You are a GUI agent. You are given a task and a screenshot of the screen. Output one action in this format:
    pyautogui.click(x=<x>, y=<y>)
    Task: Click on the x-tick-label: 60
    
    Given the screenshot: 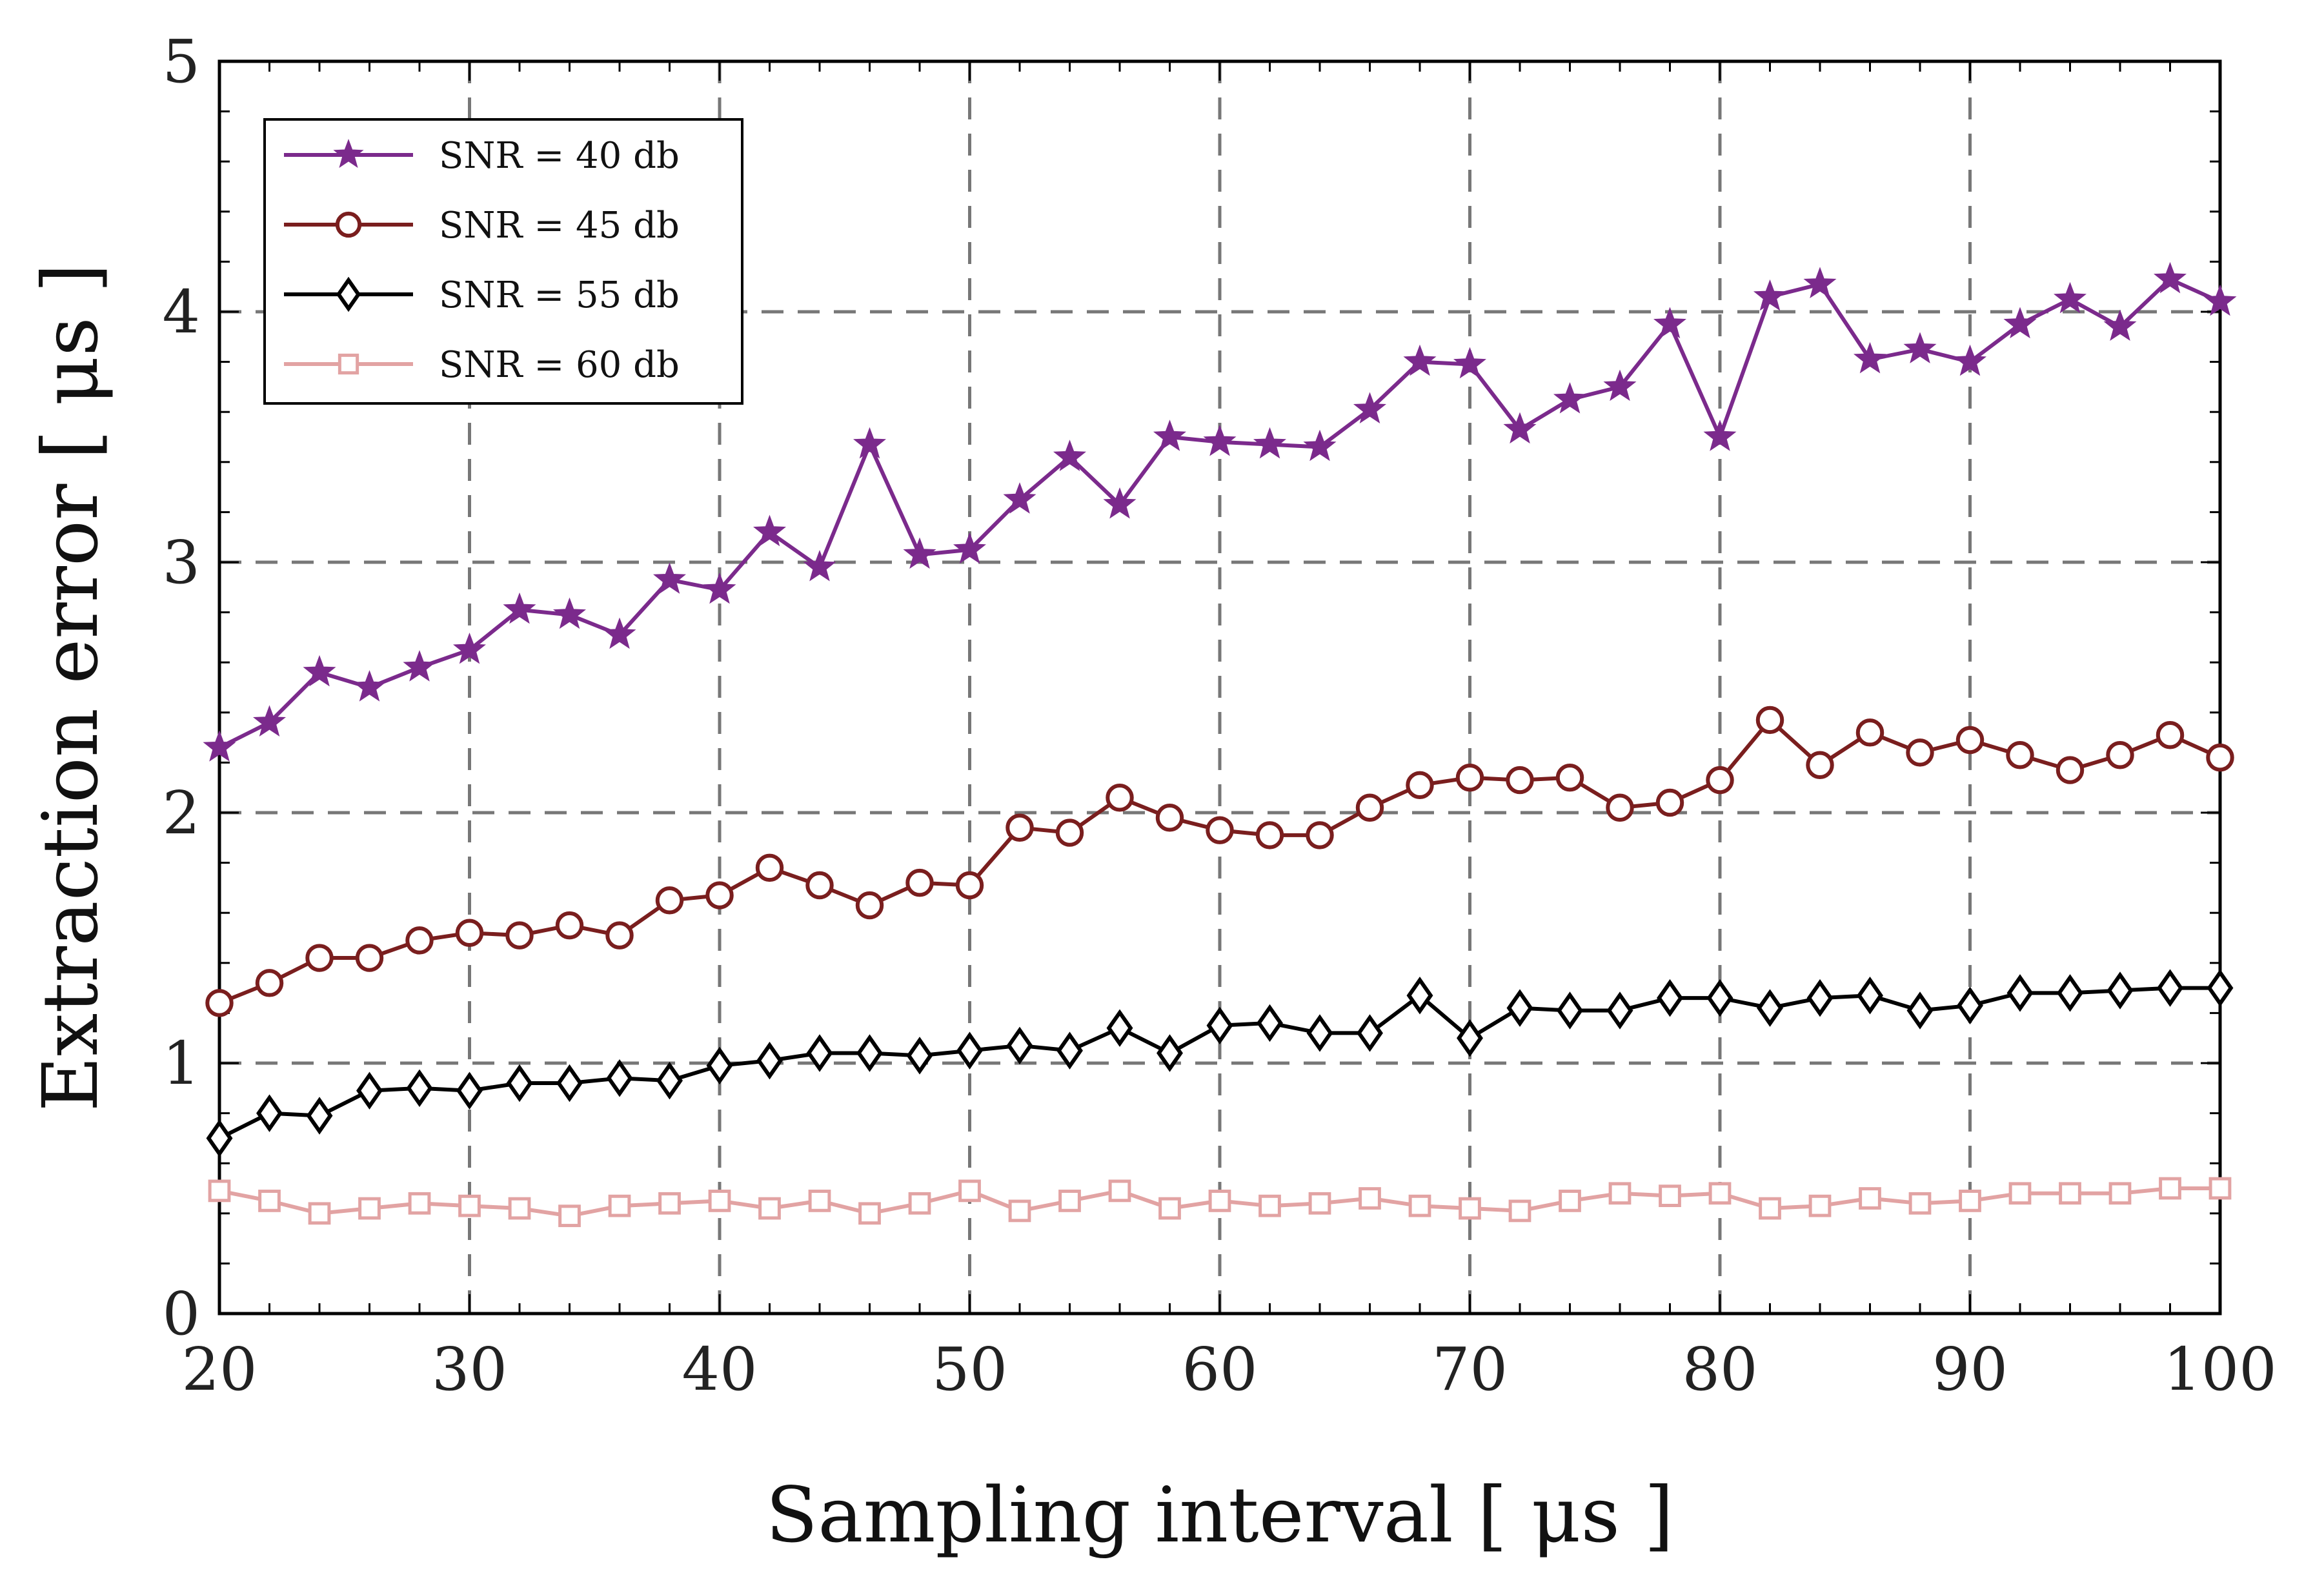 What is the action you would take?
    pyautogui.click(x=1219, y=1369)
    